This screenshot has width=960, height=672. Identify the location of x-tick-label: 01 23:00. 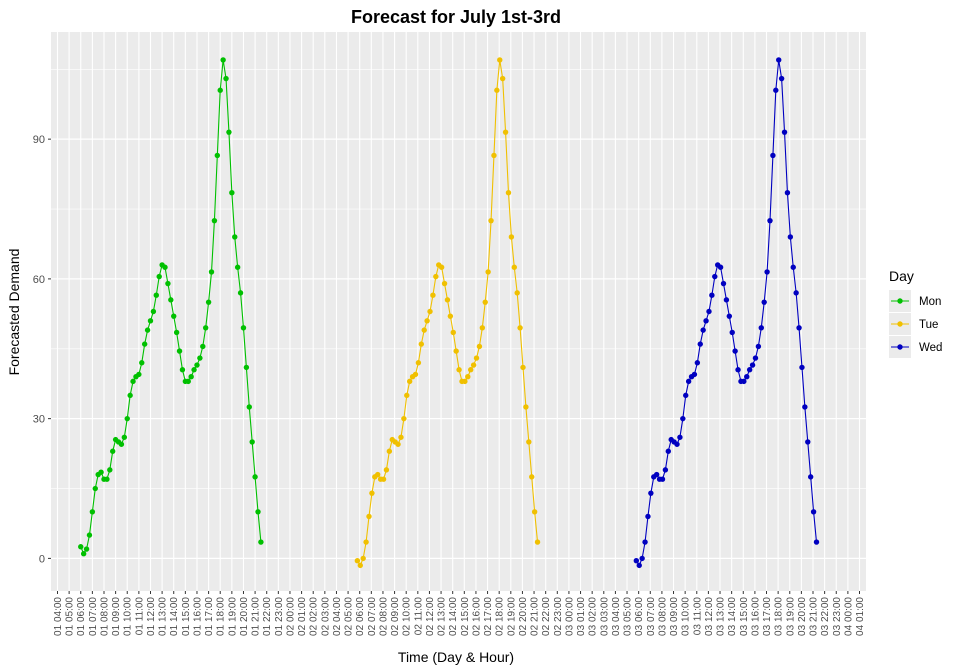
(279, 616).